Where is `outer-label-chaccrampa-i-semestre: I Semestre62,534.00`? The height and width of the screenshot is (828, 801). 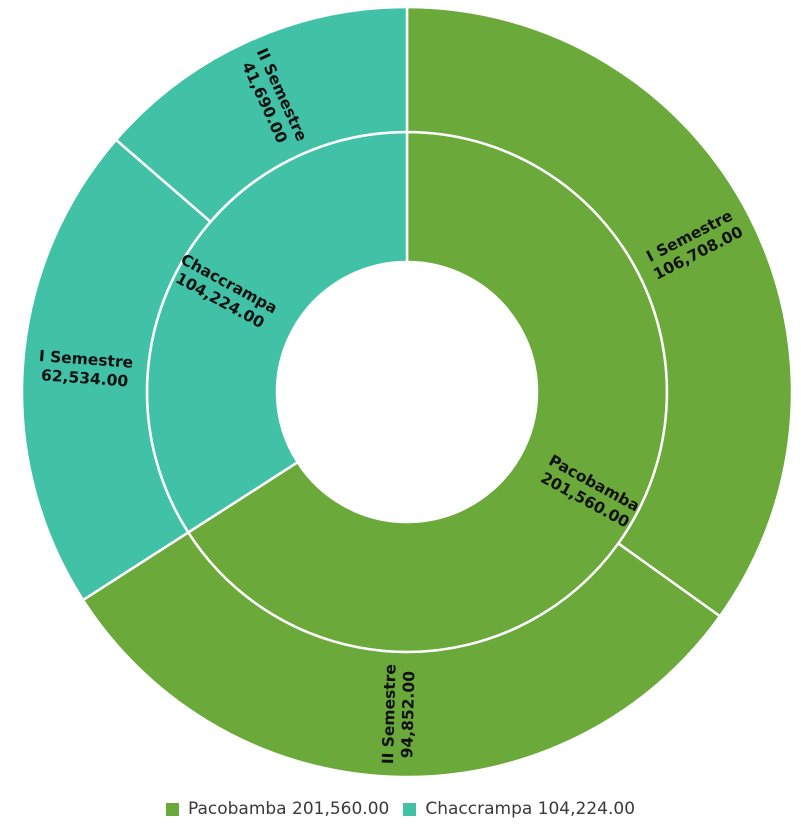
outer-label-chaccrampa-i-semestre: I Semestre62,534.00 is located at coordinates (85, 369).